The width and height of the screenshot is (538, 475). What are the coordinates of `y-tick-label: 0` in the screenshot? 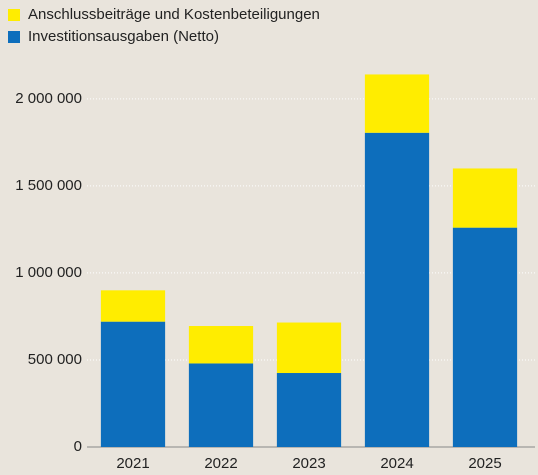 It's located at (78, 446).